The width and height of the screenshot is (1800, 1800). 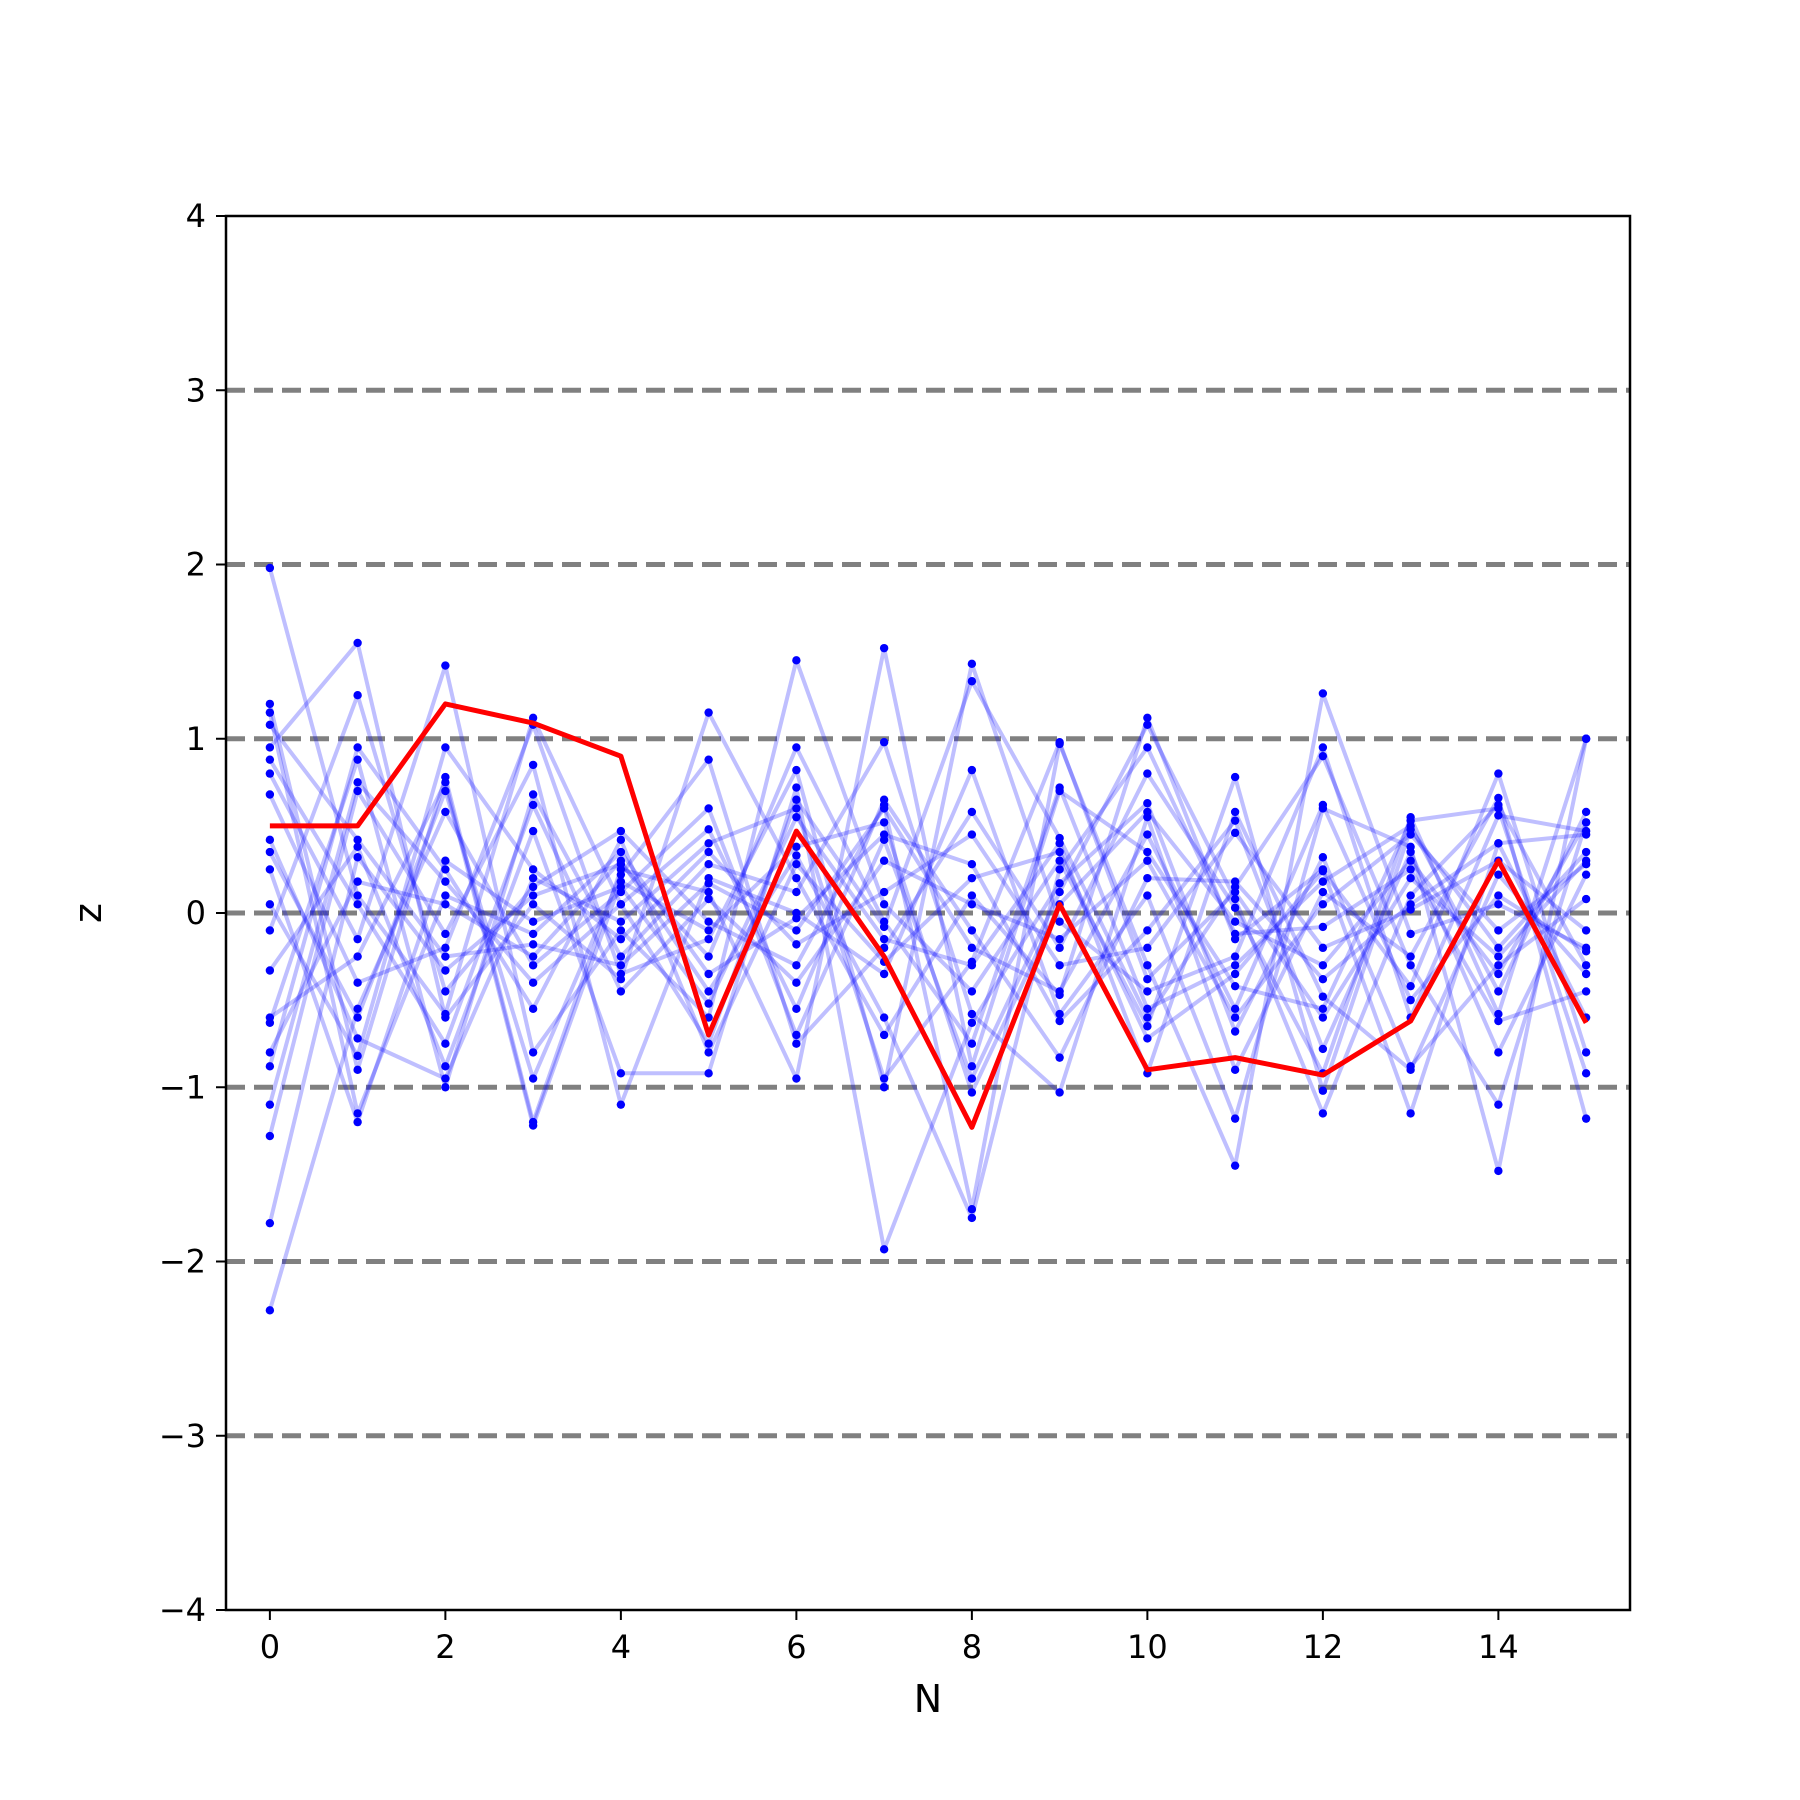 What do you see at coordinates (621, 1647) in the screenshot?
I see `x-tick-label-2: 4` at bounding box center [621, 1647].